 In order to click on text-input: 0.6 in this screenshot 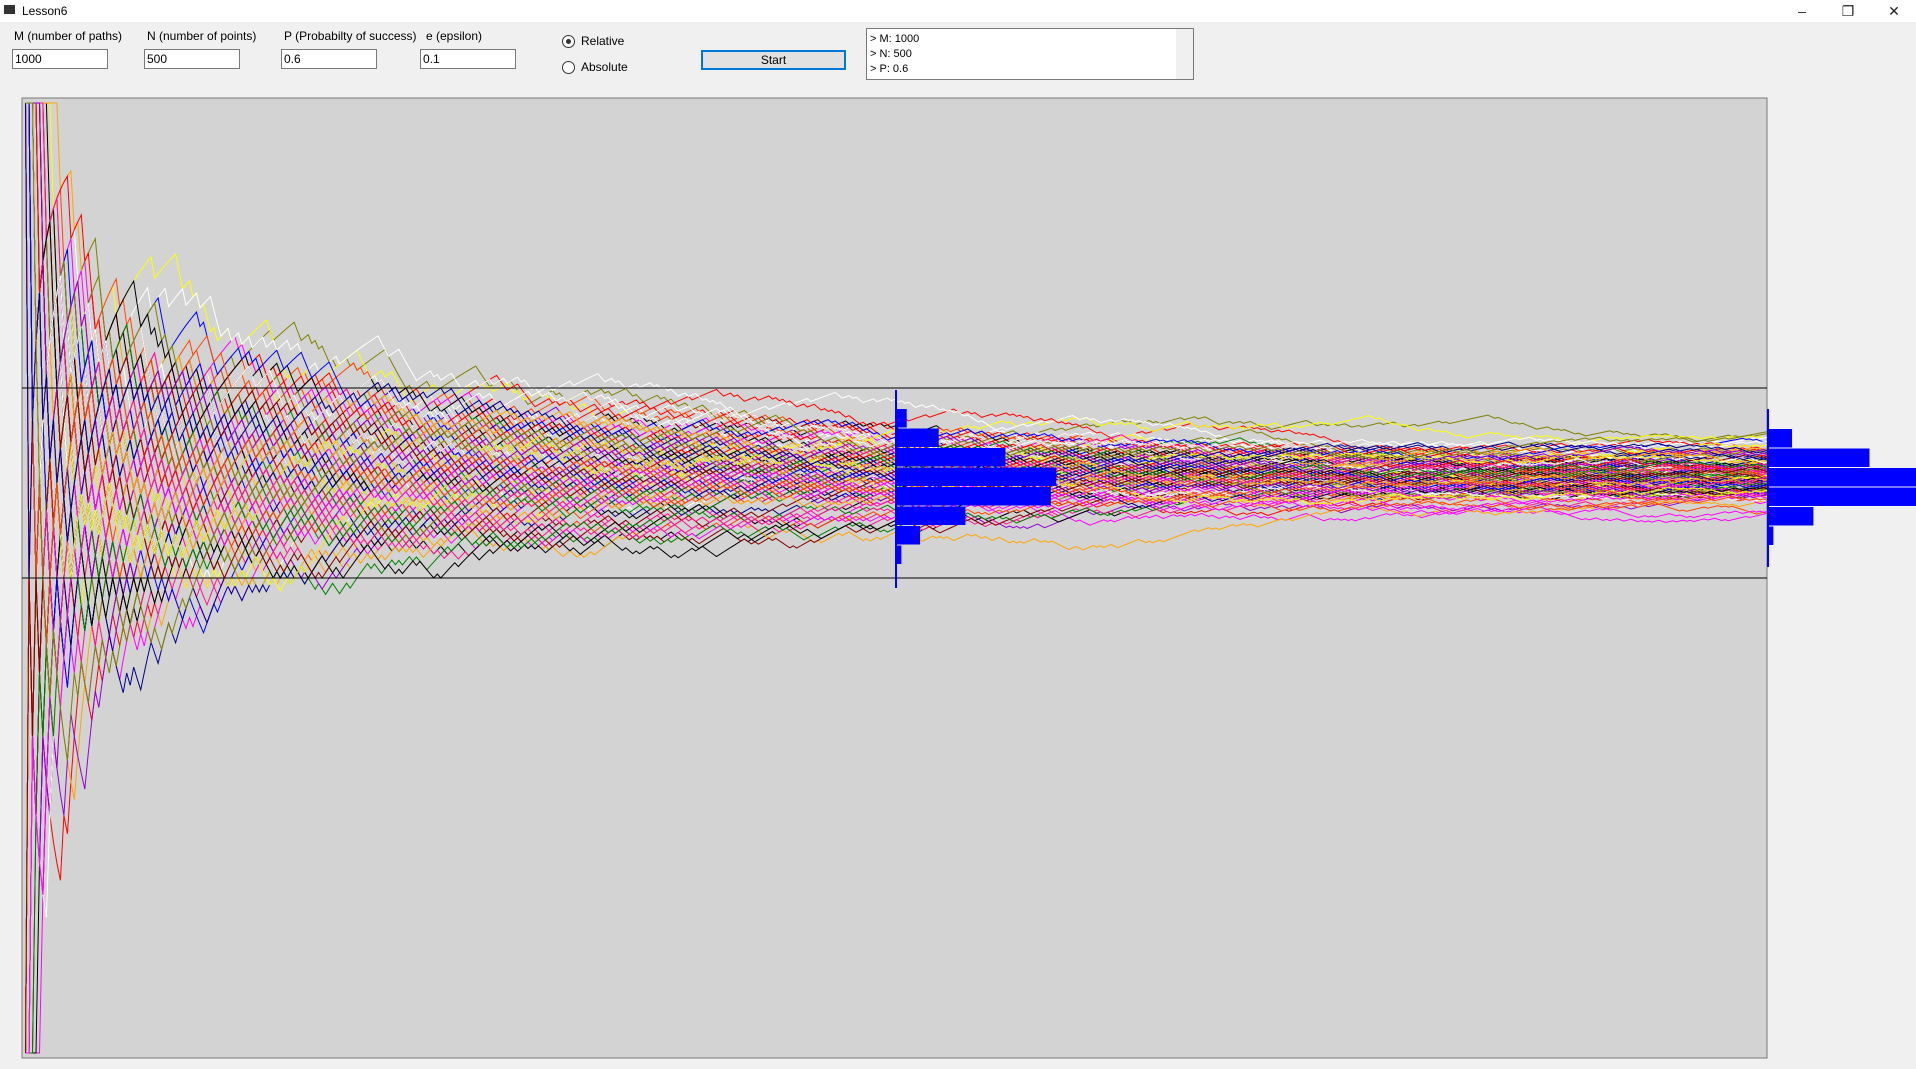, I will do `click(329, 59)`.